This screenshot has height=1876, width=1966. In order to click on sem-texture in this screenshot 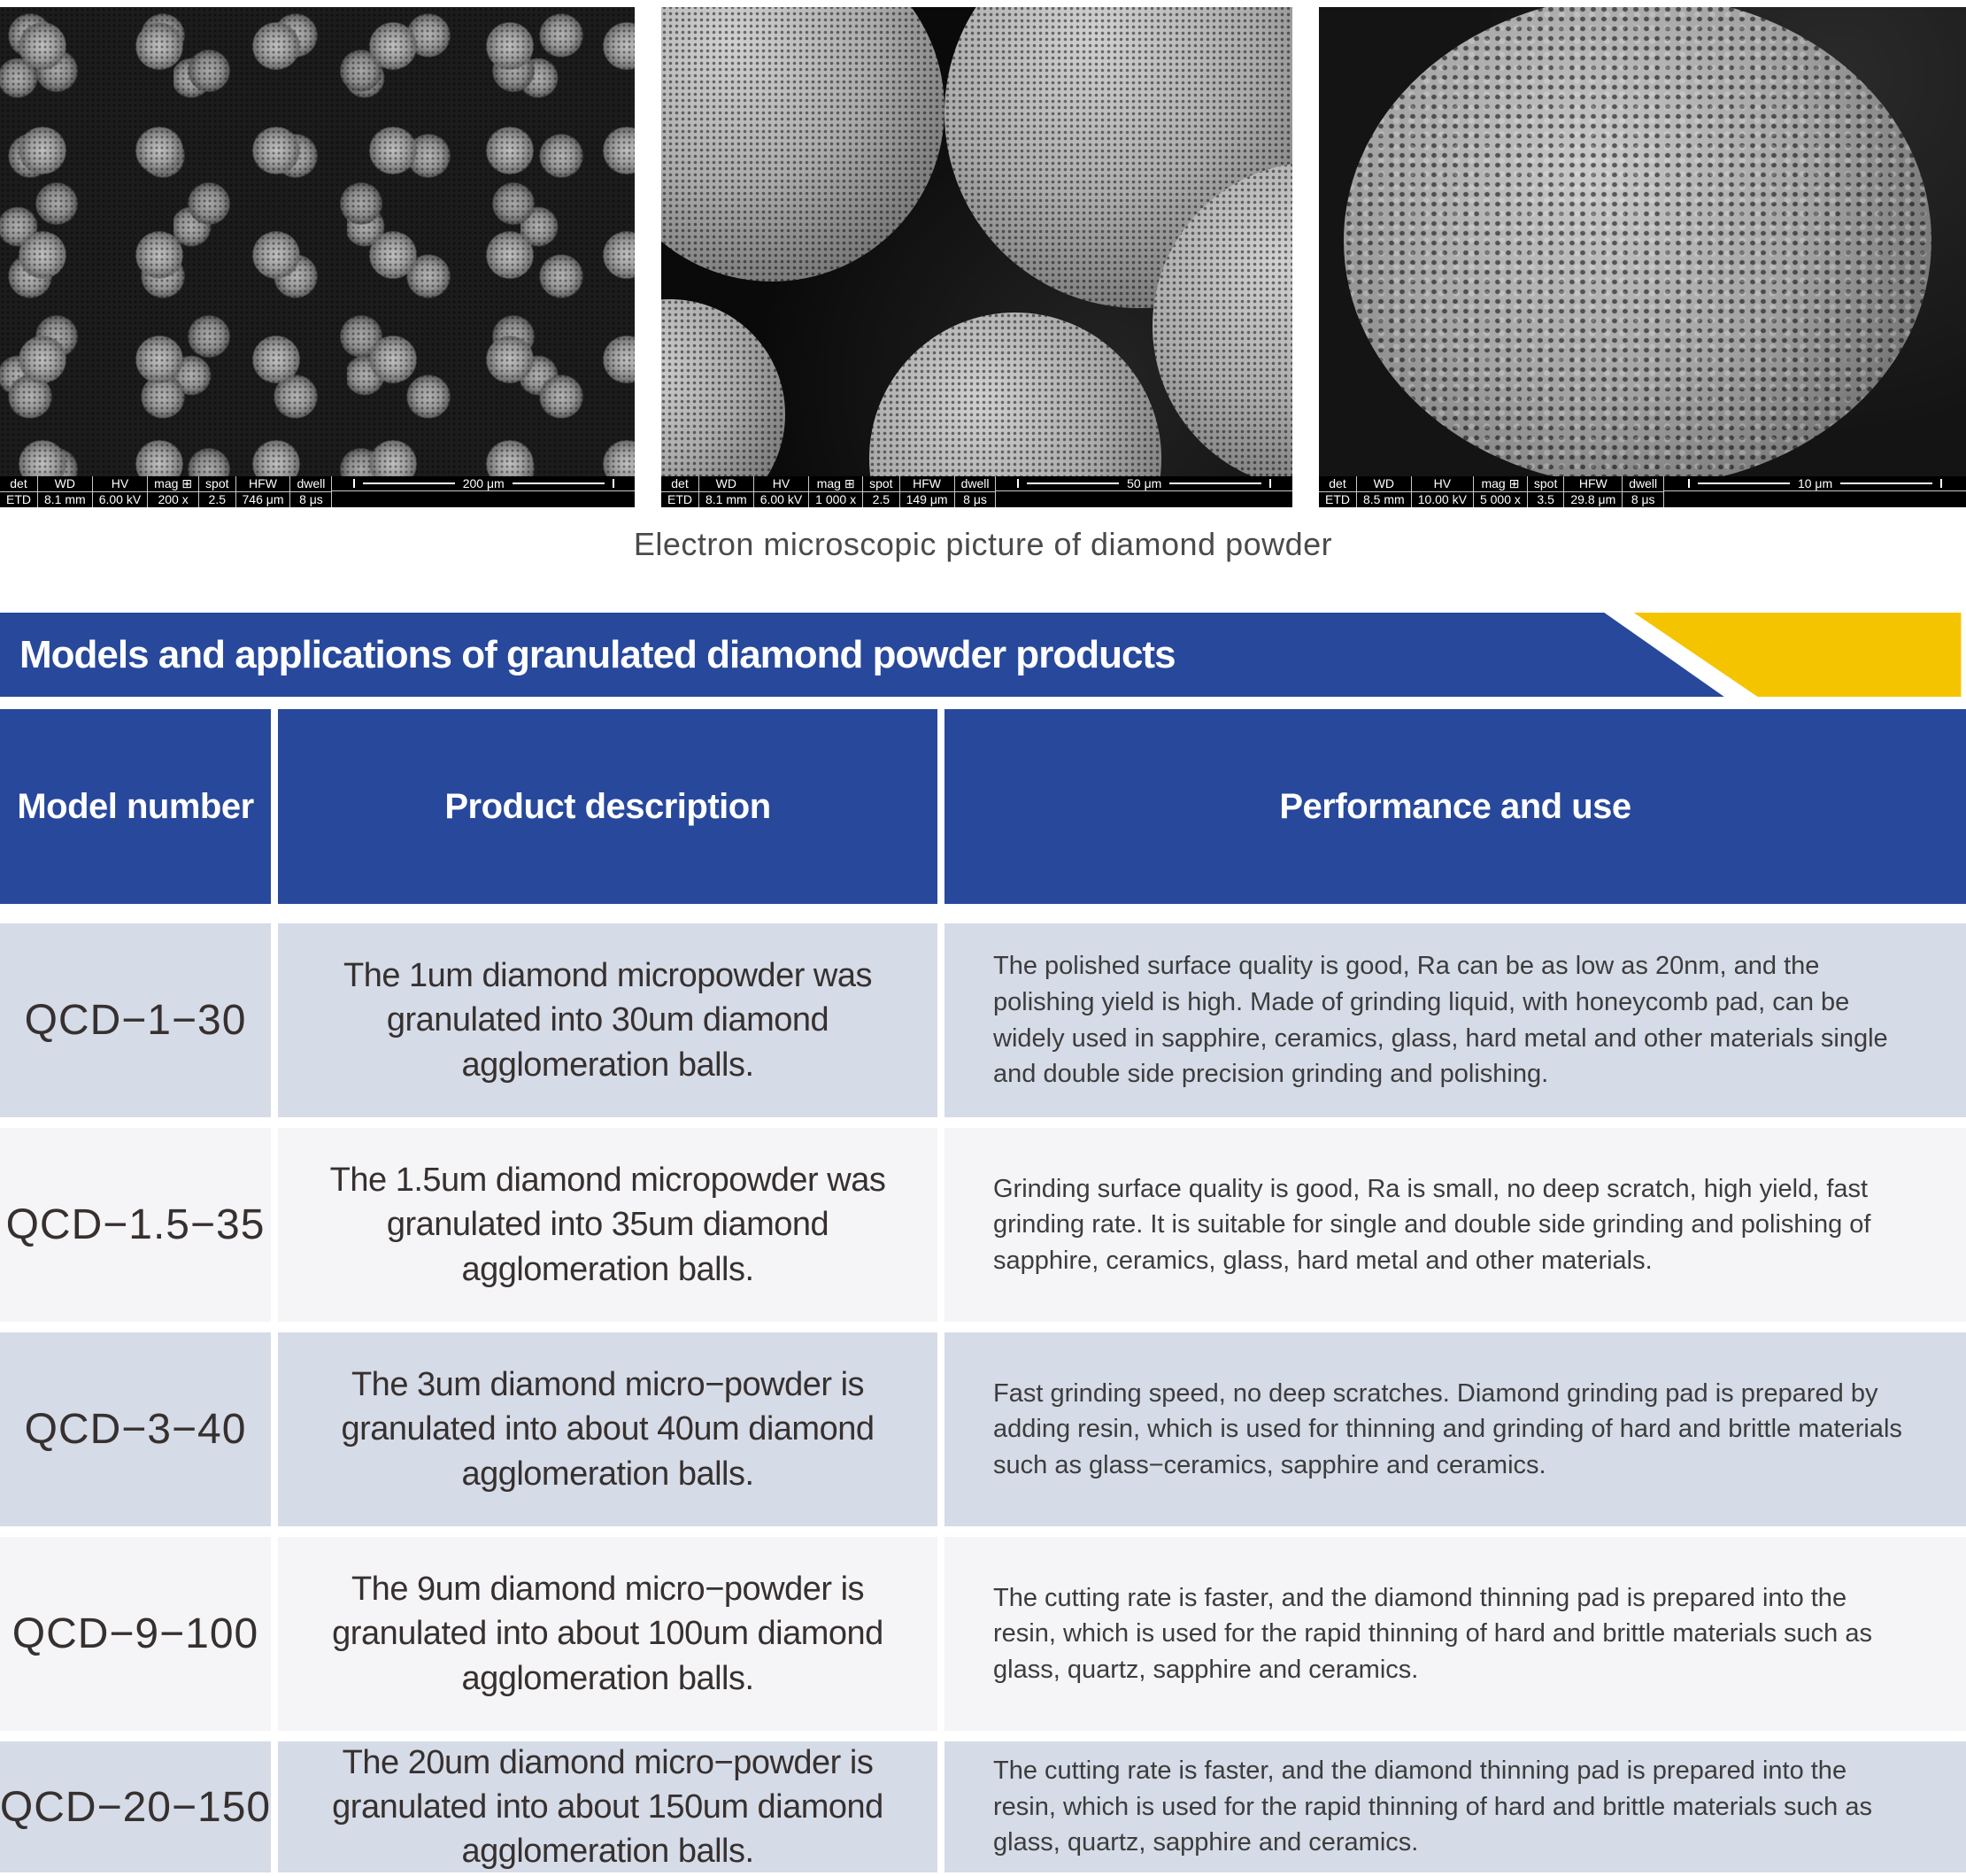, I will do `click(317, 241)`.